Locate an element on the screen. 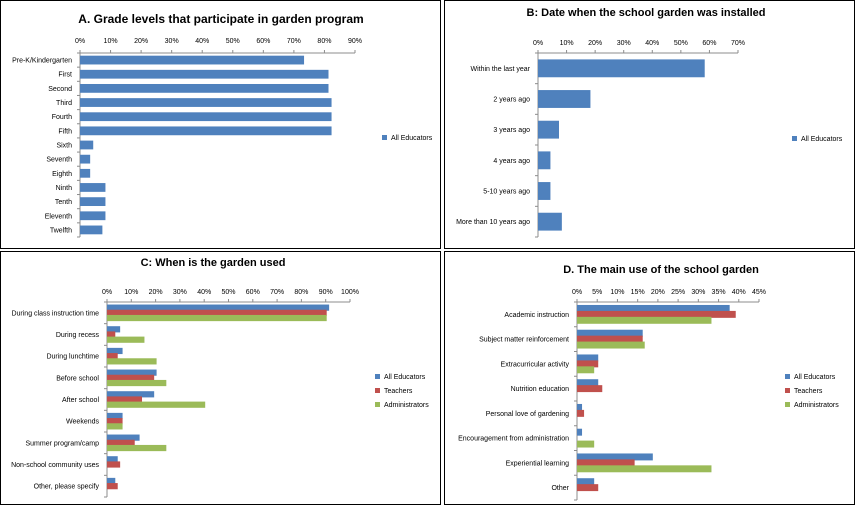 The height and width of the screenshot is (506, 855). chart-c-bar-teachers-during-recess is located at coordinates (111, 334).